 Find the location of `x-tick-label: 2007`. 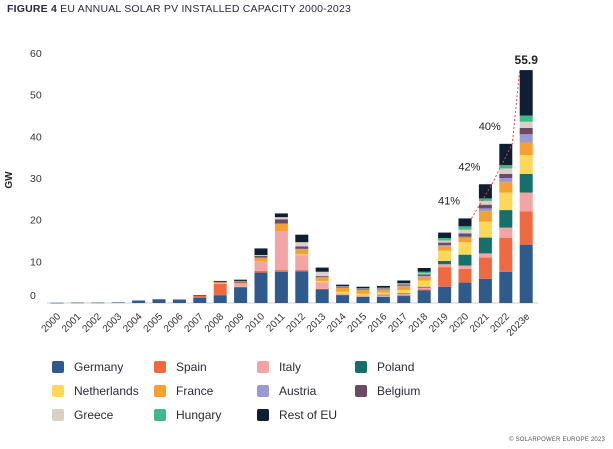

x-tick-label: 2007 is located at coordinates (194, 323).